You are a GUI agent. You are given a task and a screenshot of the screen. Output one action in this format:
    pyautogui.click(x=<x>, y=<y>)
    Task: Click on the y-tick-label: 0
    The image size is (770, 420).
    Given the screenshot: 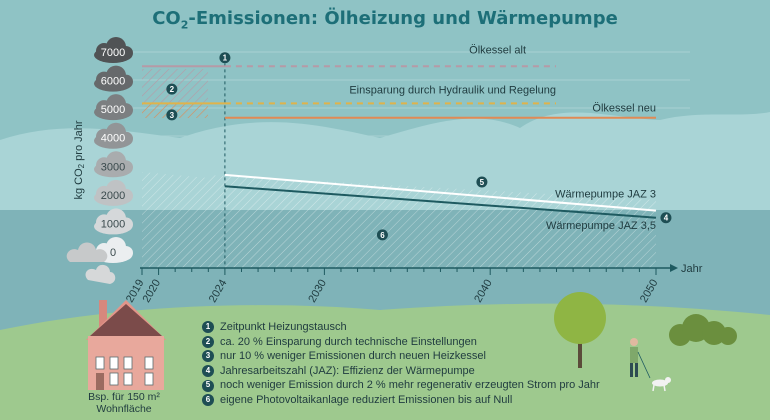 What is the action you would take?
    pyautogui.click(x=113, y=253)
    